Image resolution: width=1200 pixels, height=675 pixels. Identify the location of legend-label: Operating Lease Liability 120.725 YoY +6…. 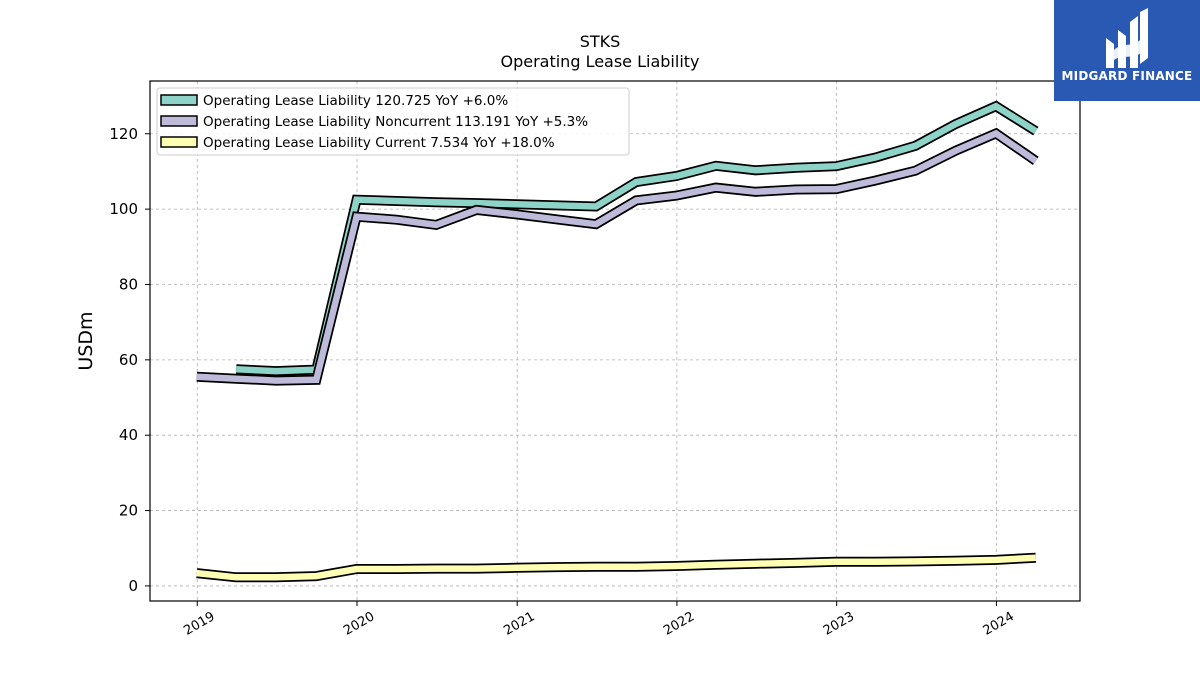
(355, 101).